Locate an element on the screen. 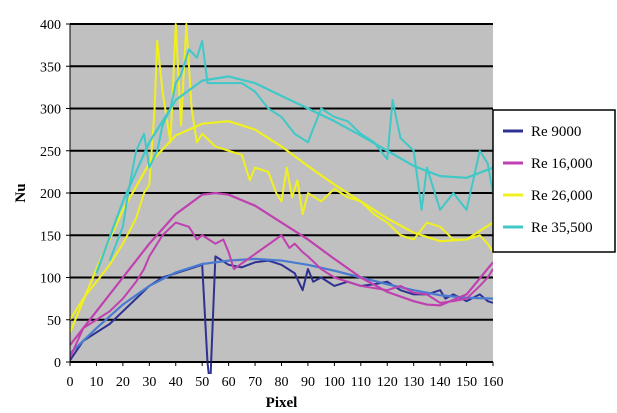 This screenshot has height=413, width=617. legend-label-3: Re 26,000 is located at coordinates (562, 196).